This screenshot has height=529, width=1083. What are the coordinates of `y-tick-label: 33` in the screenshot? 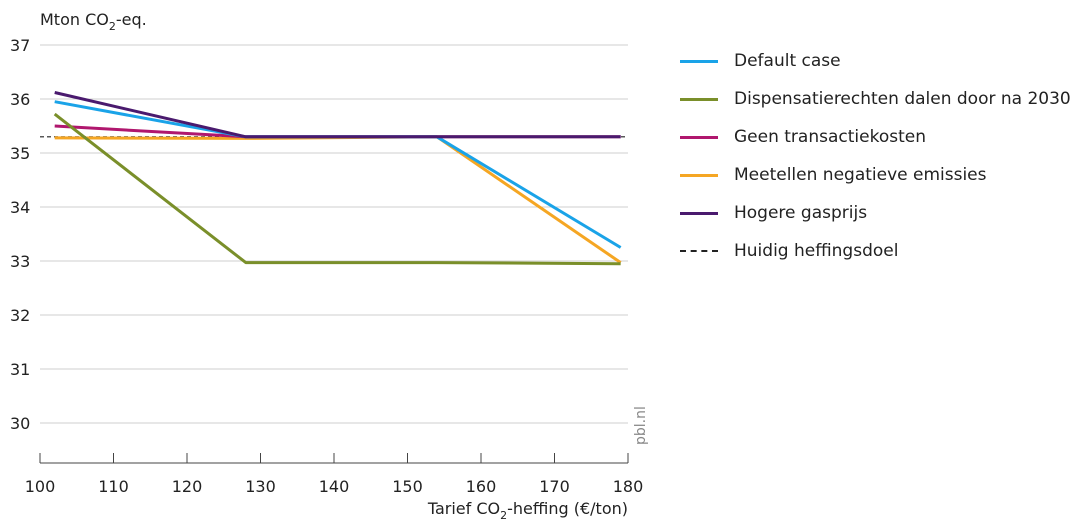 It's located at (20, 261).